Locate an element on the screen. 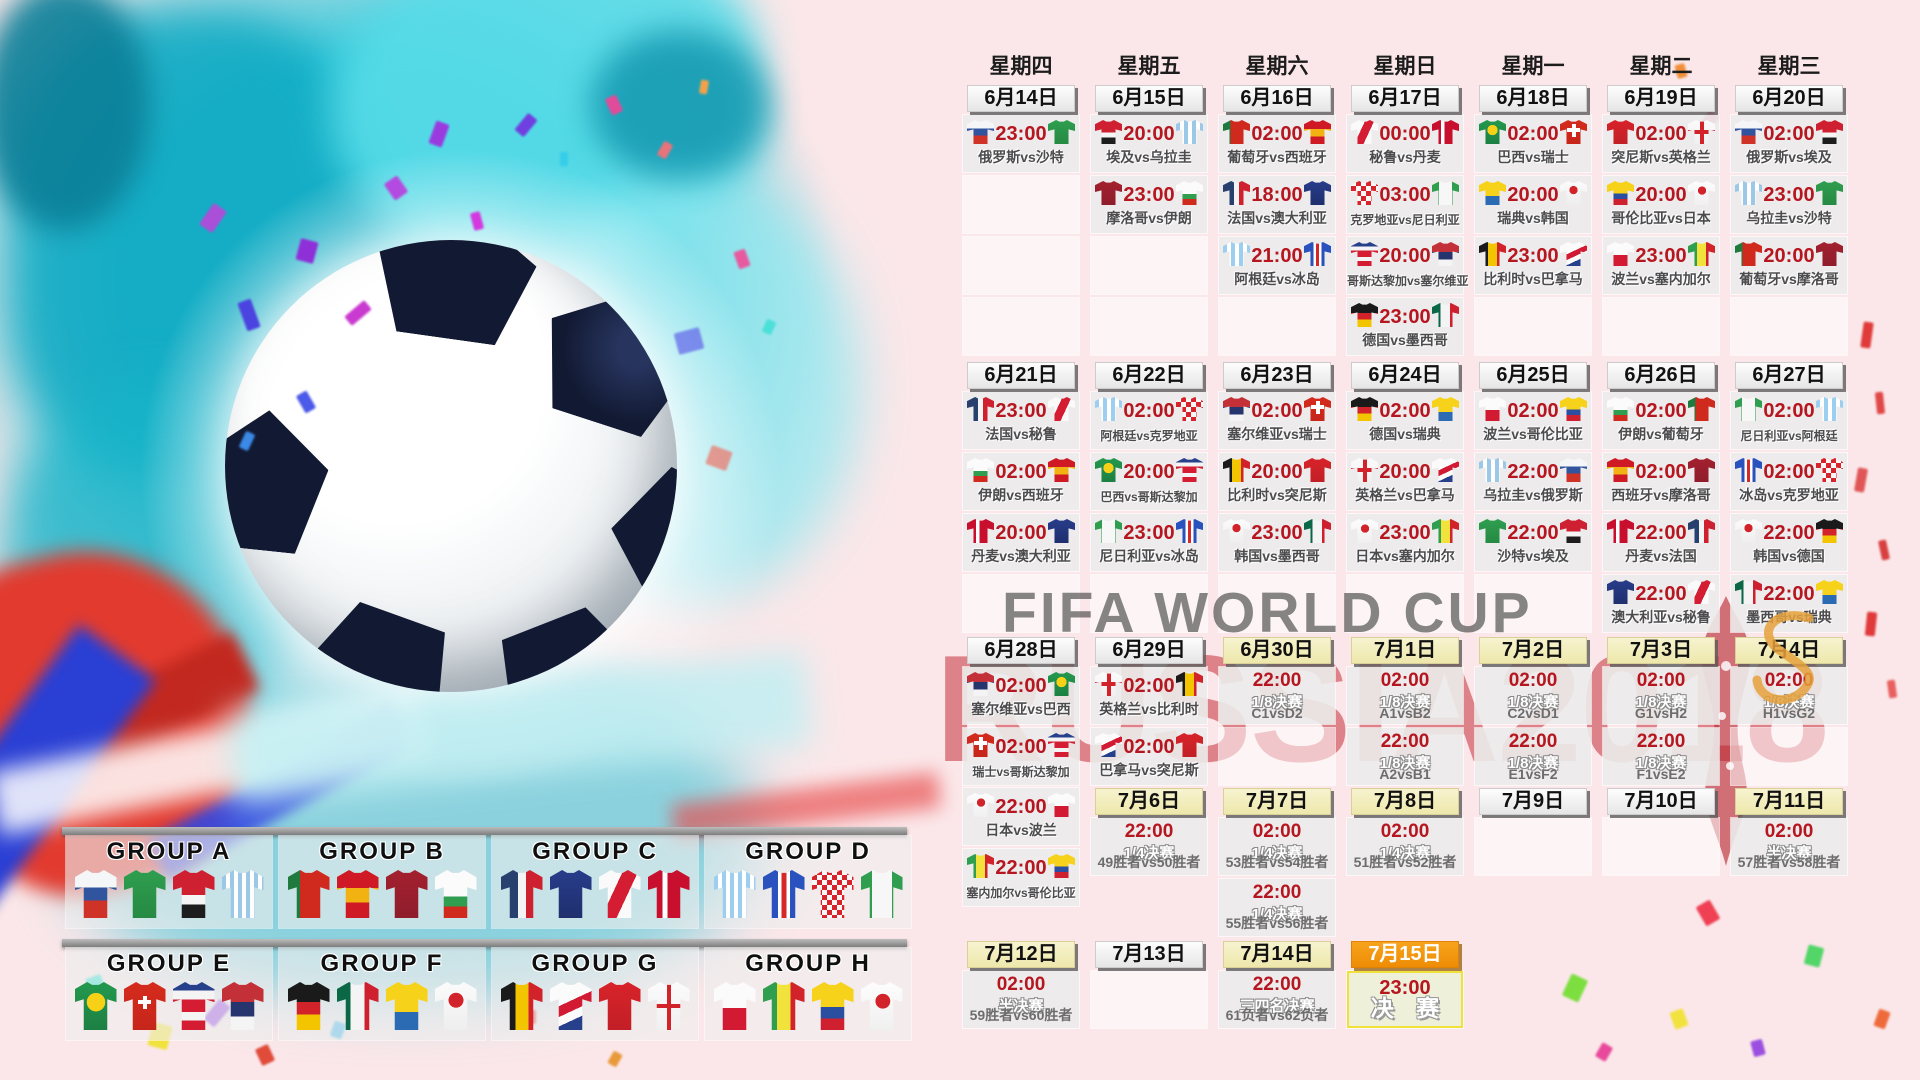 Image resolution: width=1920 pixels, height=1080 pixels. match-cell: 02:00 巴拿马vs突尼斯 is located at coordinates (1149, 756).